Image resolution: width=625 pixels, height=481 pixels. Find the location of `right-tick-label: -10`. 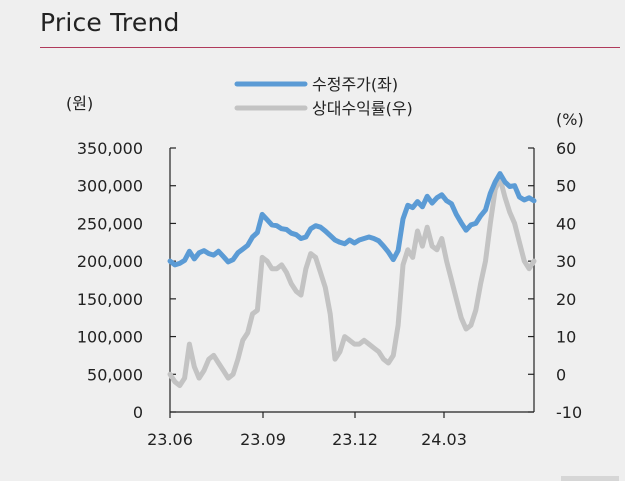

right-tick-label: -10 is located at coordinates (569, 412).